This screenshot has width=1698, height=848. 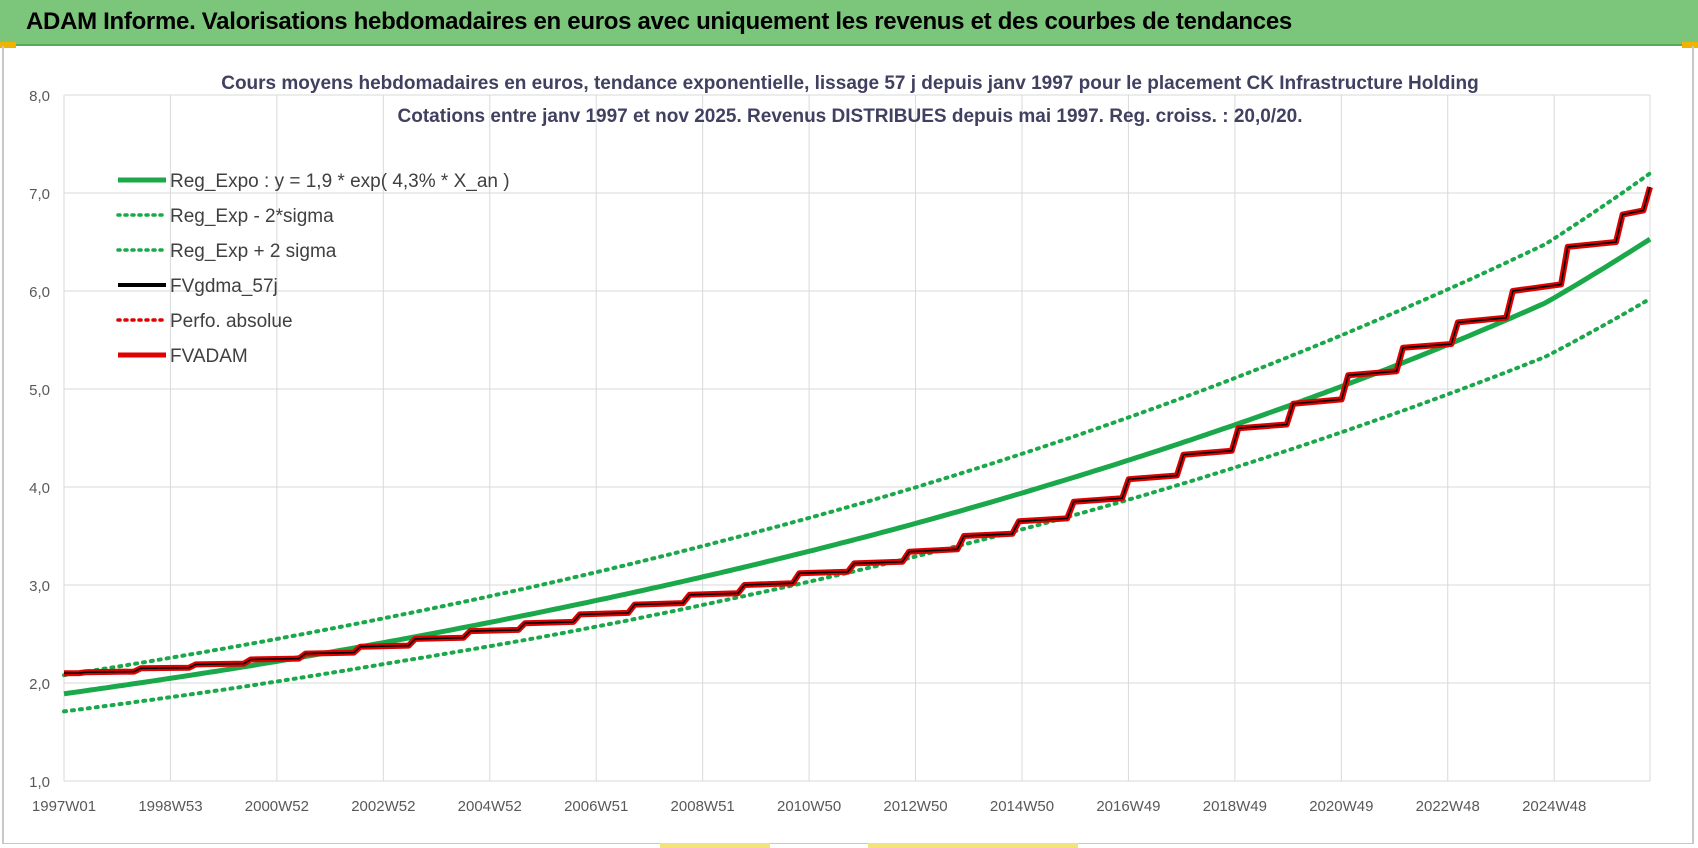 I want to click on x-tick-label: 2006W51, so click(x=596, y=806).